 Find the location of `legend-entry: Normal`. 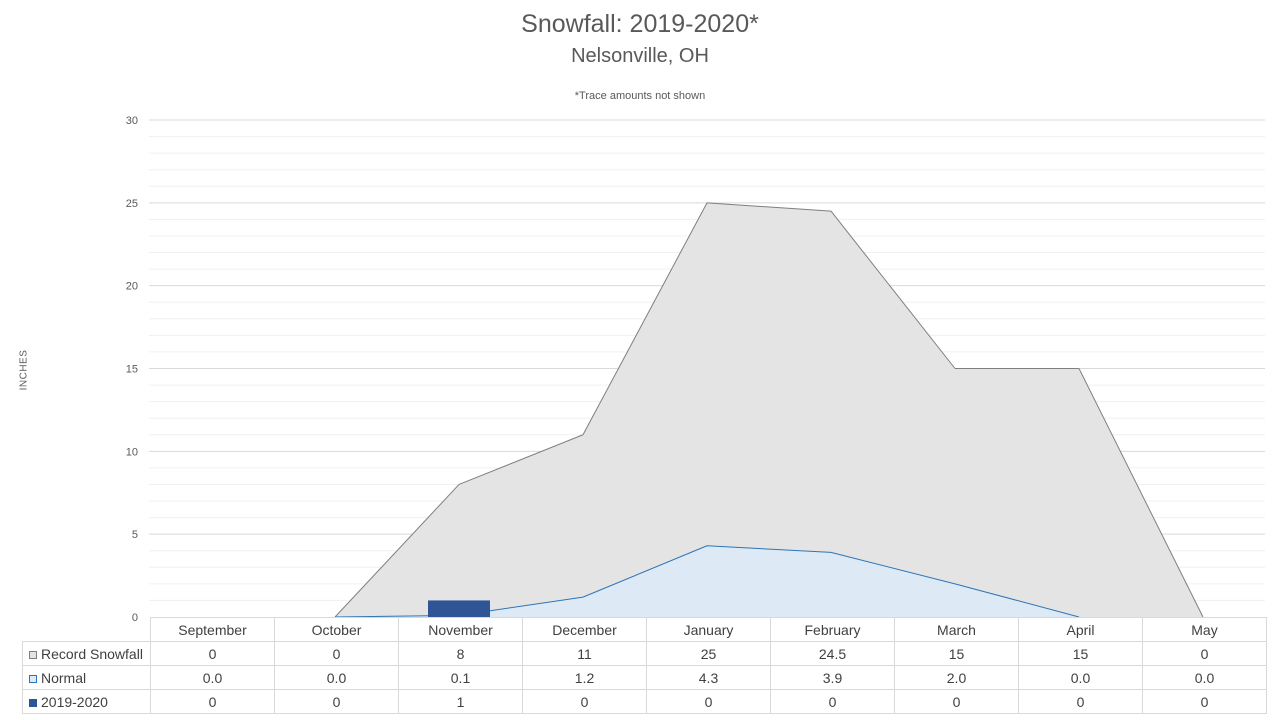

legend-entry: Normal is located at coordinates (86, 677).